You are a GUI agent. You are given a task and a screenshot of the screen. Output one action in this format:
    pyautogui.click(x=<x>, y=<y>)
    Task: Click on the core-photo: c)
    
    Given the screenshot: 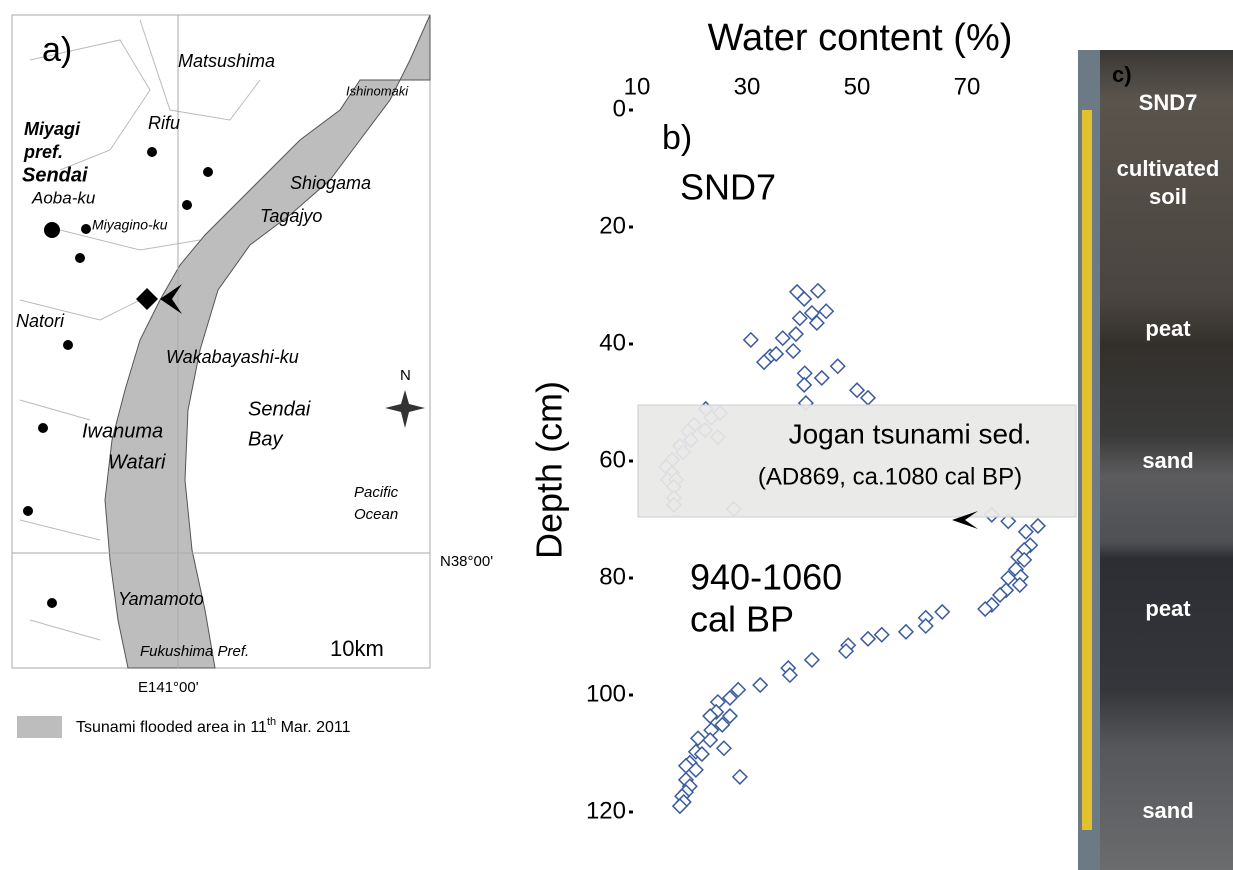 What is the action you would take?
    pyautogui.click(x=1155, y=460)
    